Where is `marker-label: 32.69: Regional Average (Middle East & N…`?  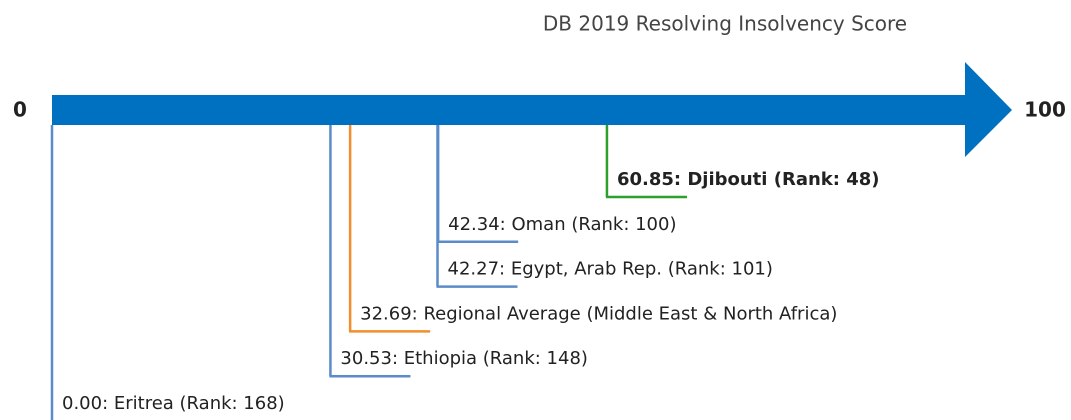
marker-label: 32.69: Regional Average (Middle East & N… is located at coordinates (598, 313).